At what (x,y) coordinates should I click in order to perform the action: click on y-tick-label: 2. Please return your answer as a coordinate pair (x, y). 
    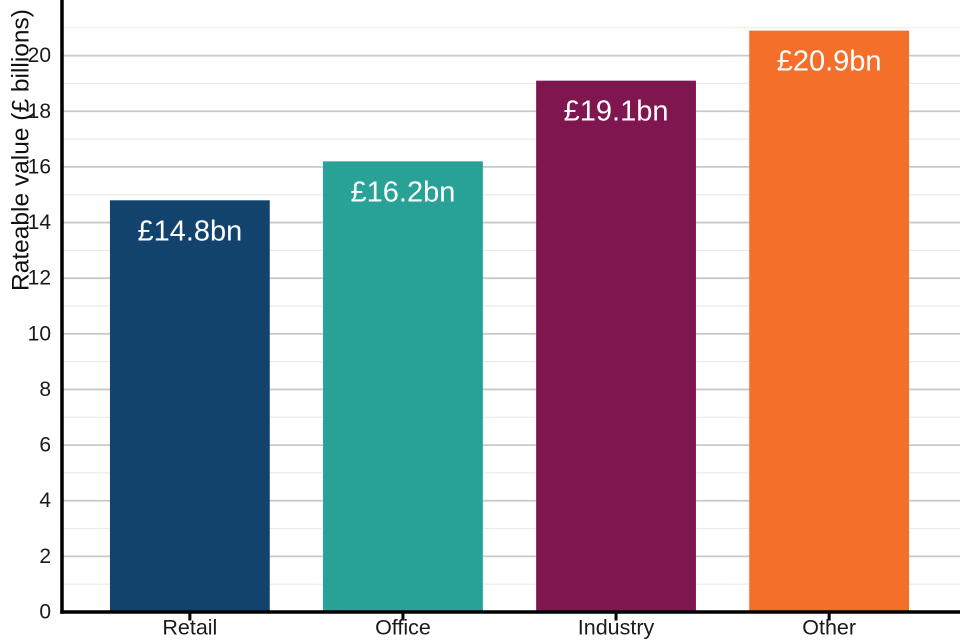
    Looking at the image, I should click on (45, 556).